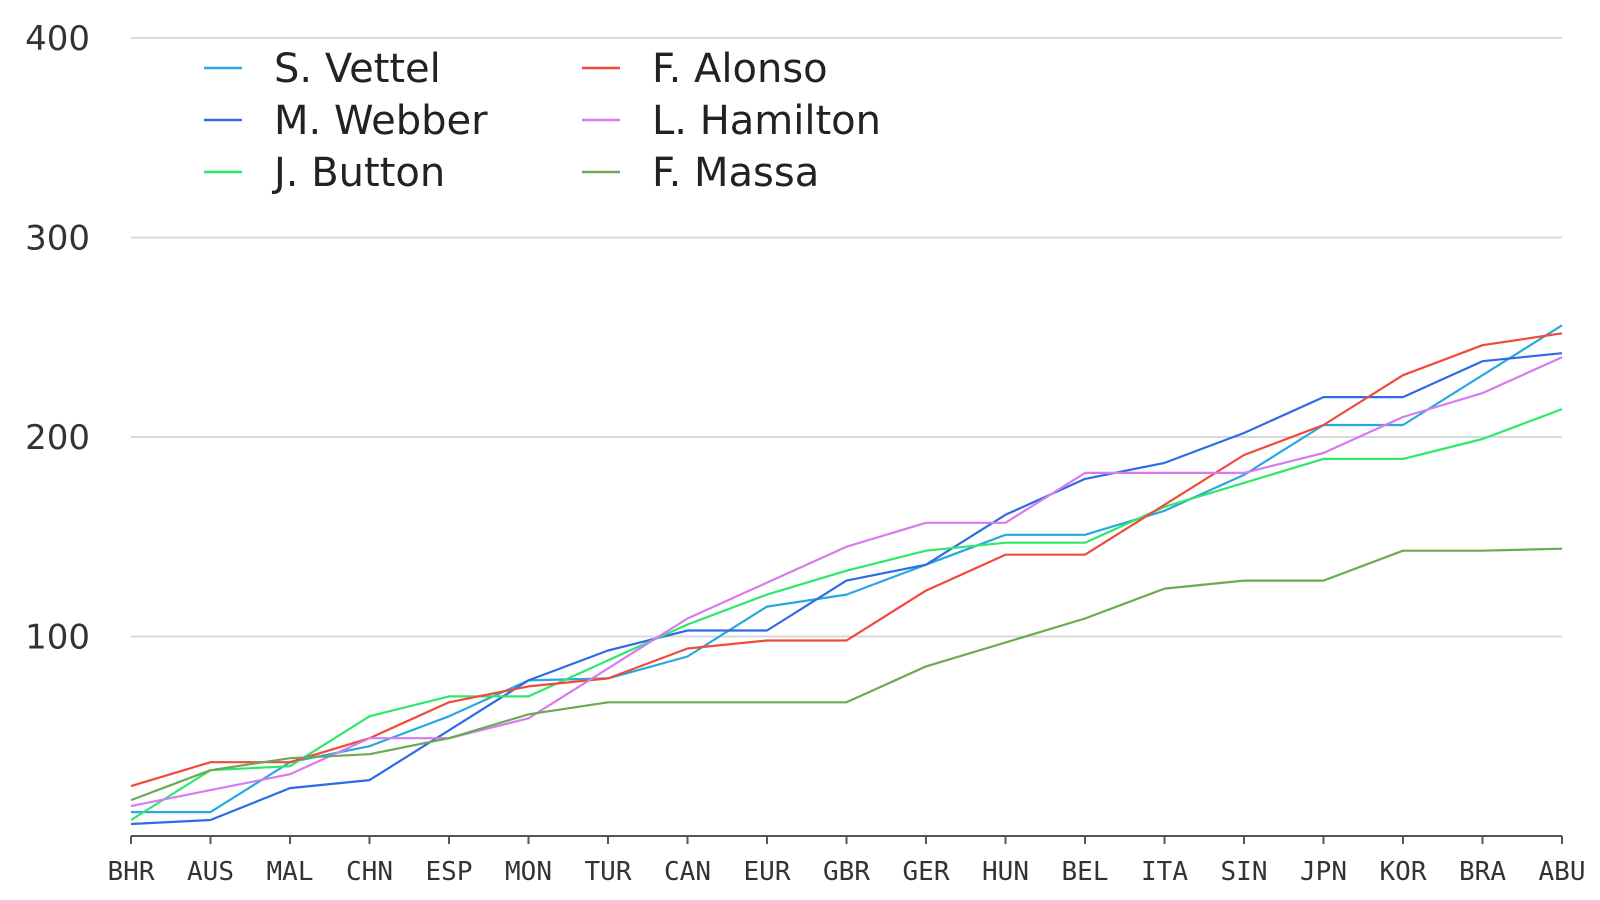 The height and width of the screenshot is (900, 1600). Describe the element at coordinates (767, 872) in the screenshot. I see `x-tick-label: EUR` at that location.